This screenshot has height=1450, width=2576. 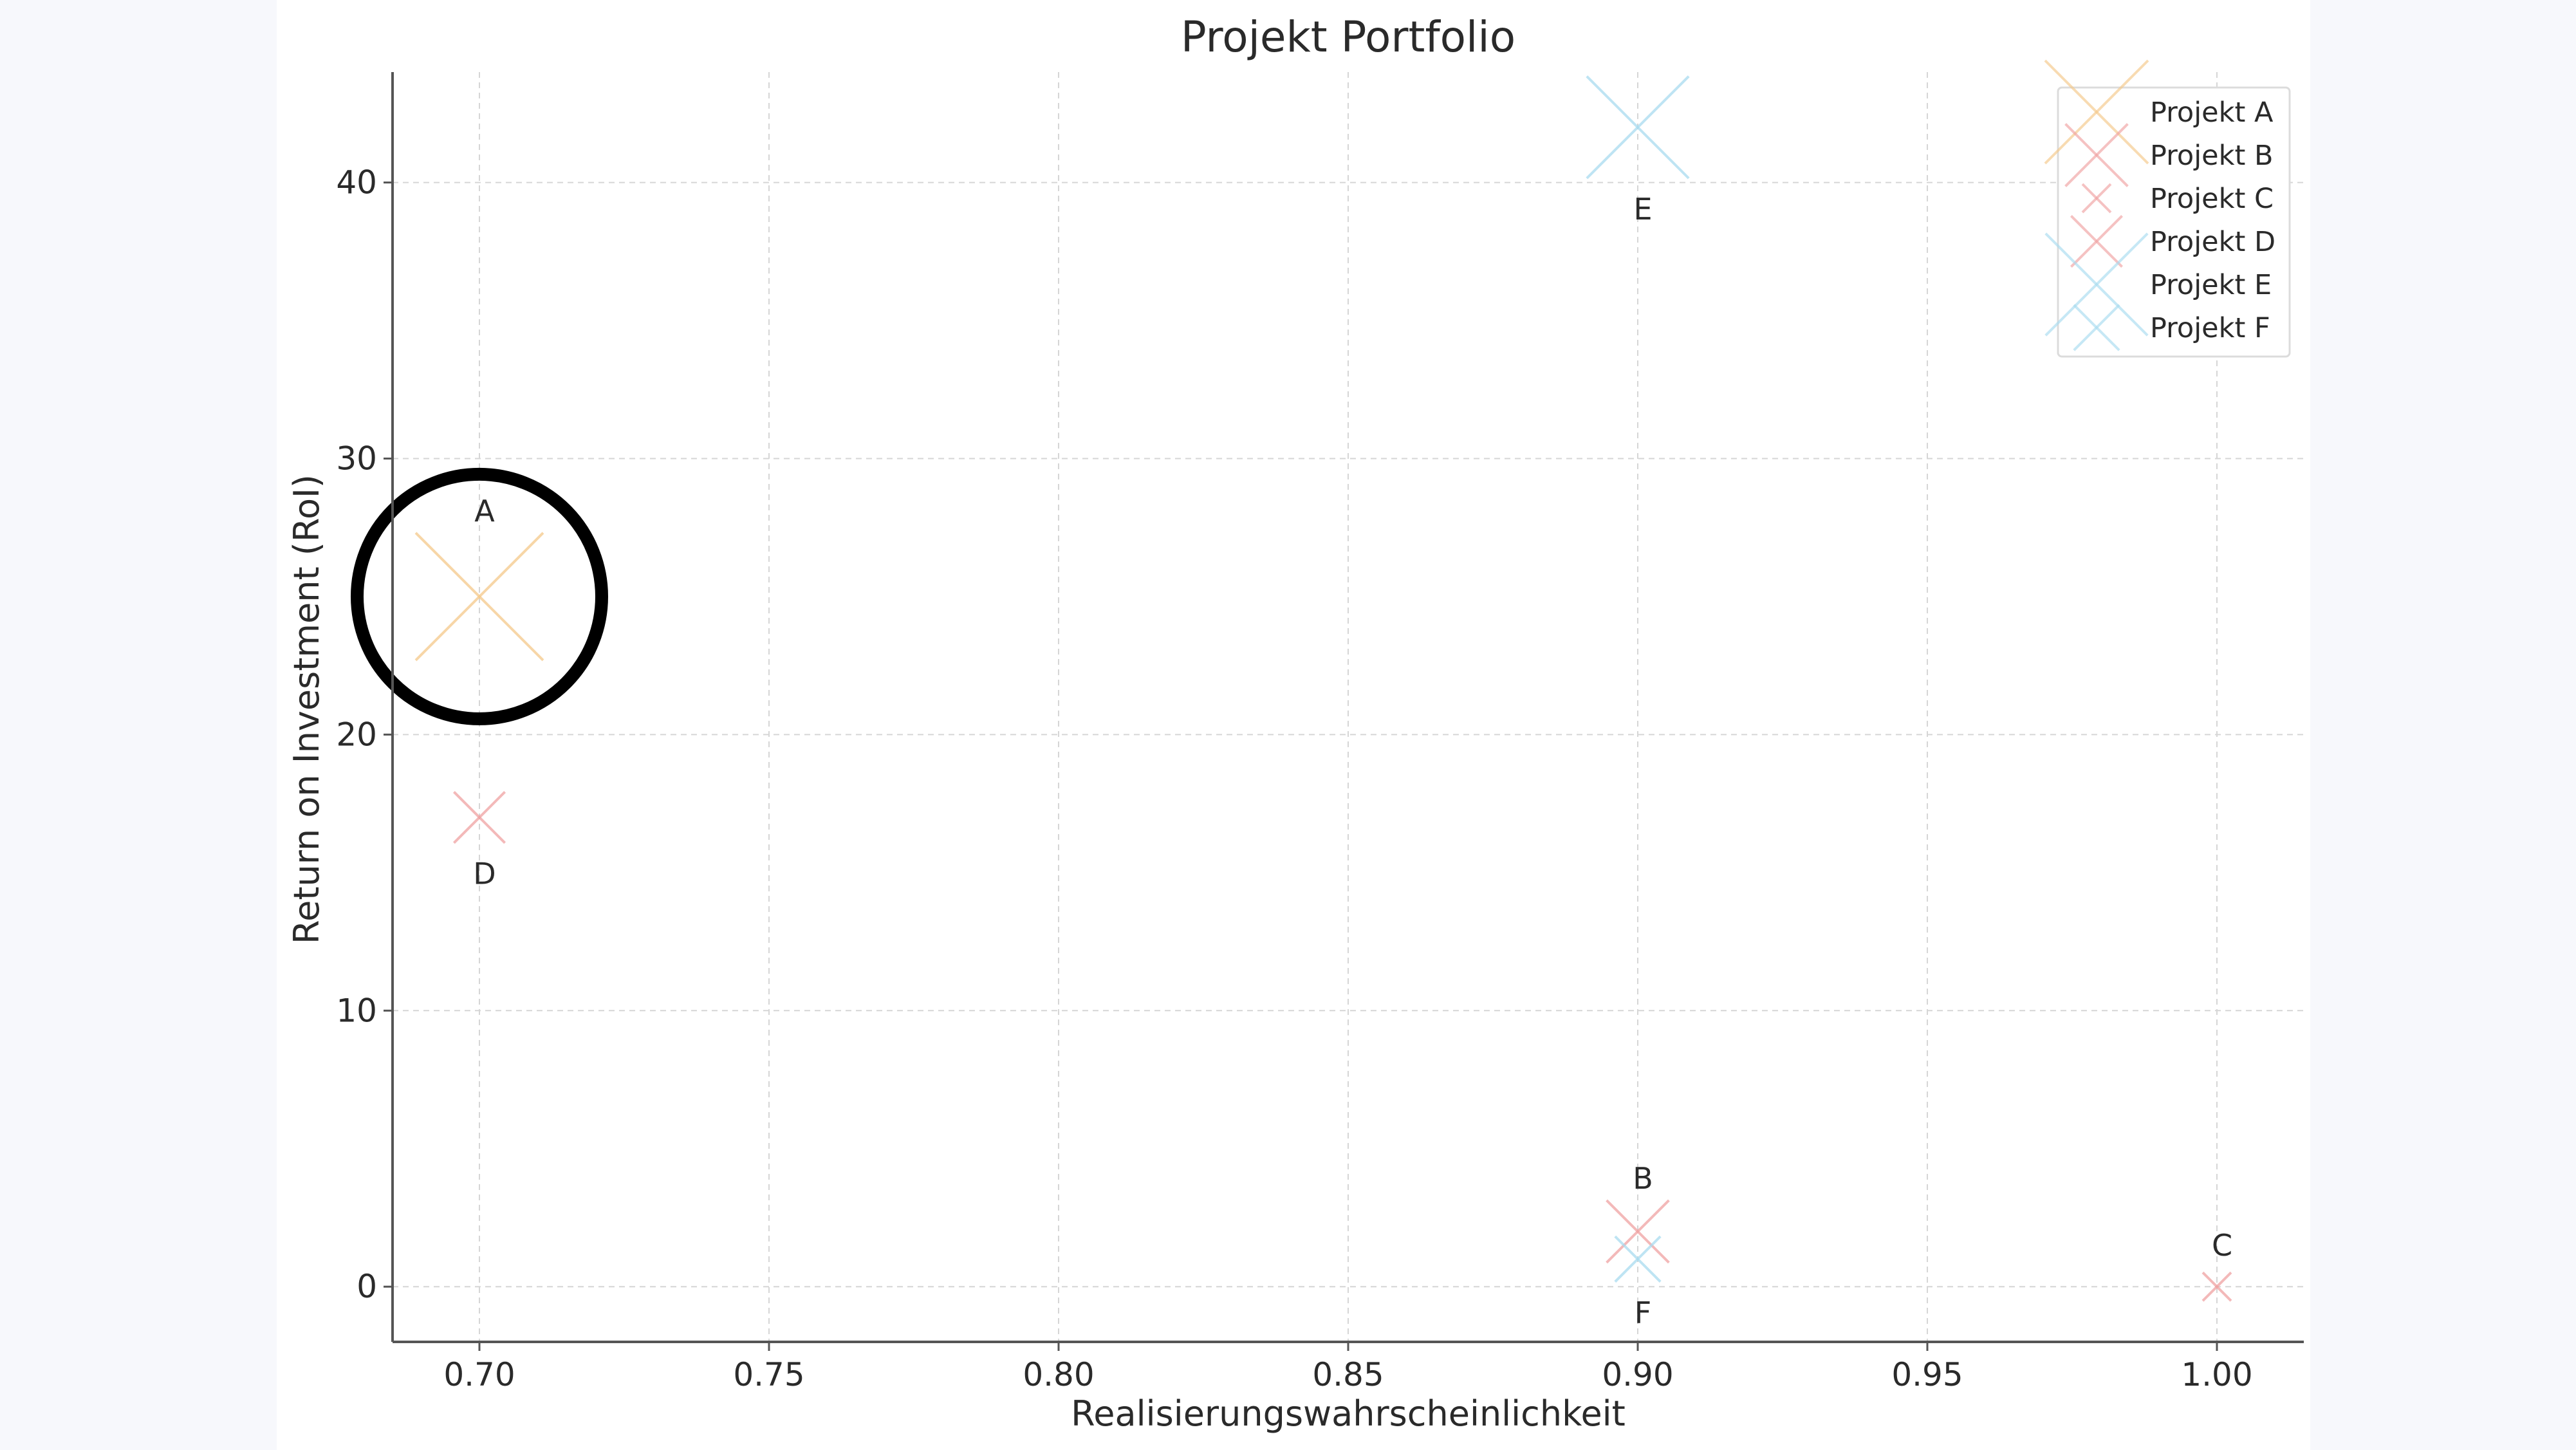 I want to click on y-tick-label: 20, so click(x=356, y=735).